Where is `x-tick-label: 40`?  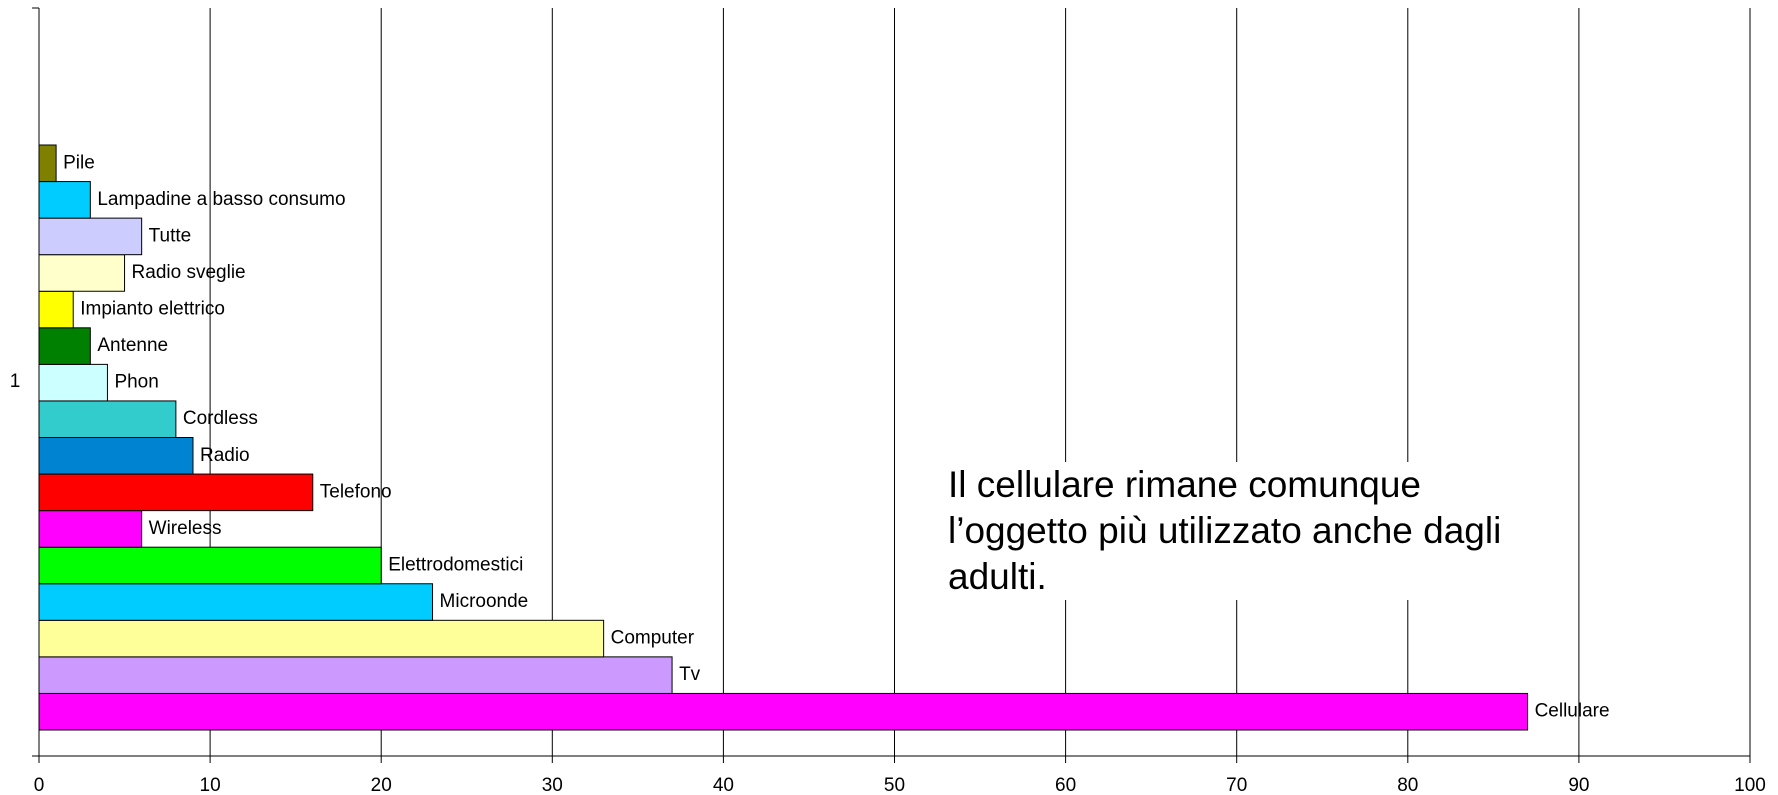 x-tick-label: 40 is located at coordinates (723, 785).